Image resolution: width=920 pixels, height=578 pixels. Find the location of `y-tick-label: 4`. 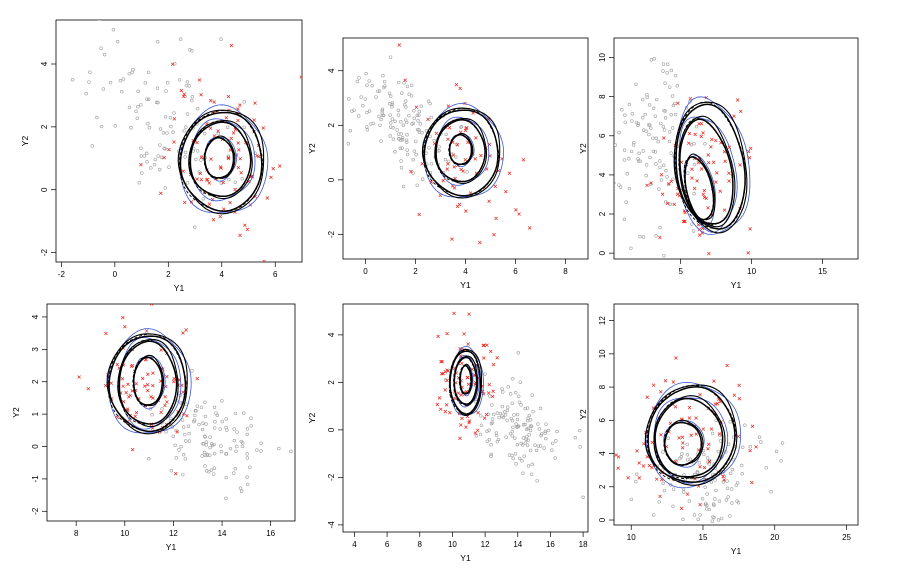

y-tick-label: 4 is located at coordinates (44, 63).